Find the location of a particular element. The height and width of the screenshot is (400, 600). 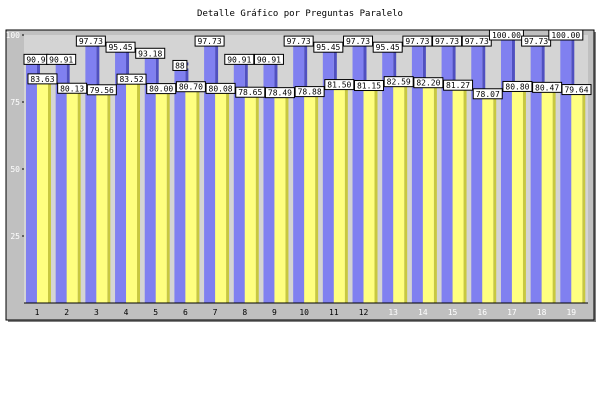

data-label: 80.08 is located at coordinates (221, 88).